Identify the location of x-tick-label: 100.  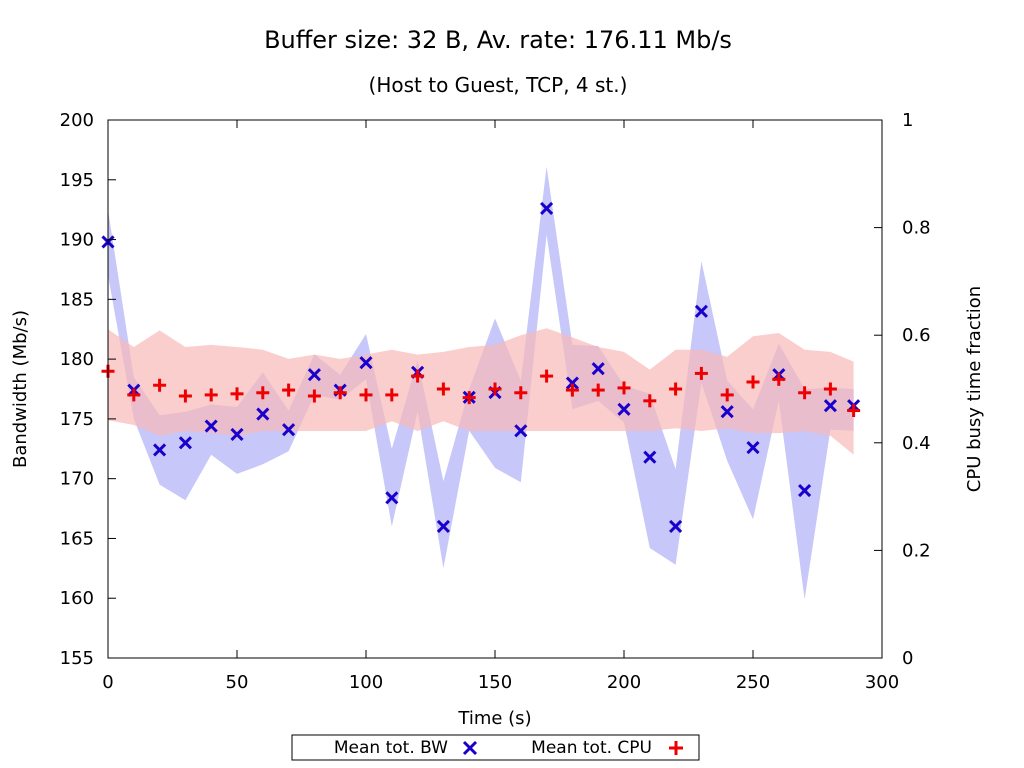
(366, 682).